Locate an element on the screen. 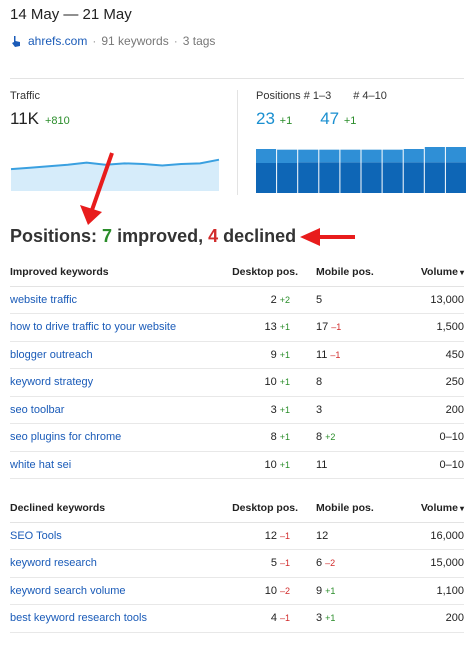 This screenshot has width=474, height=656. positions-headline: Positions: 7 improved, 4 declined is located at coordinates (153, 236).